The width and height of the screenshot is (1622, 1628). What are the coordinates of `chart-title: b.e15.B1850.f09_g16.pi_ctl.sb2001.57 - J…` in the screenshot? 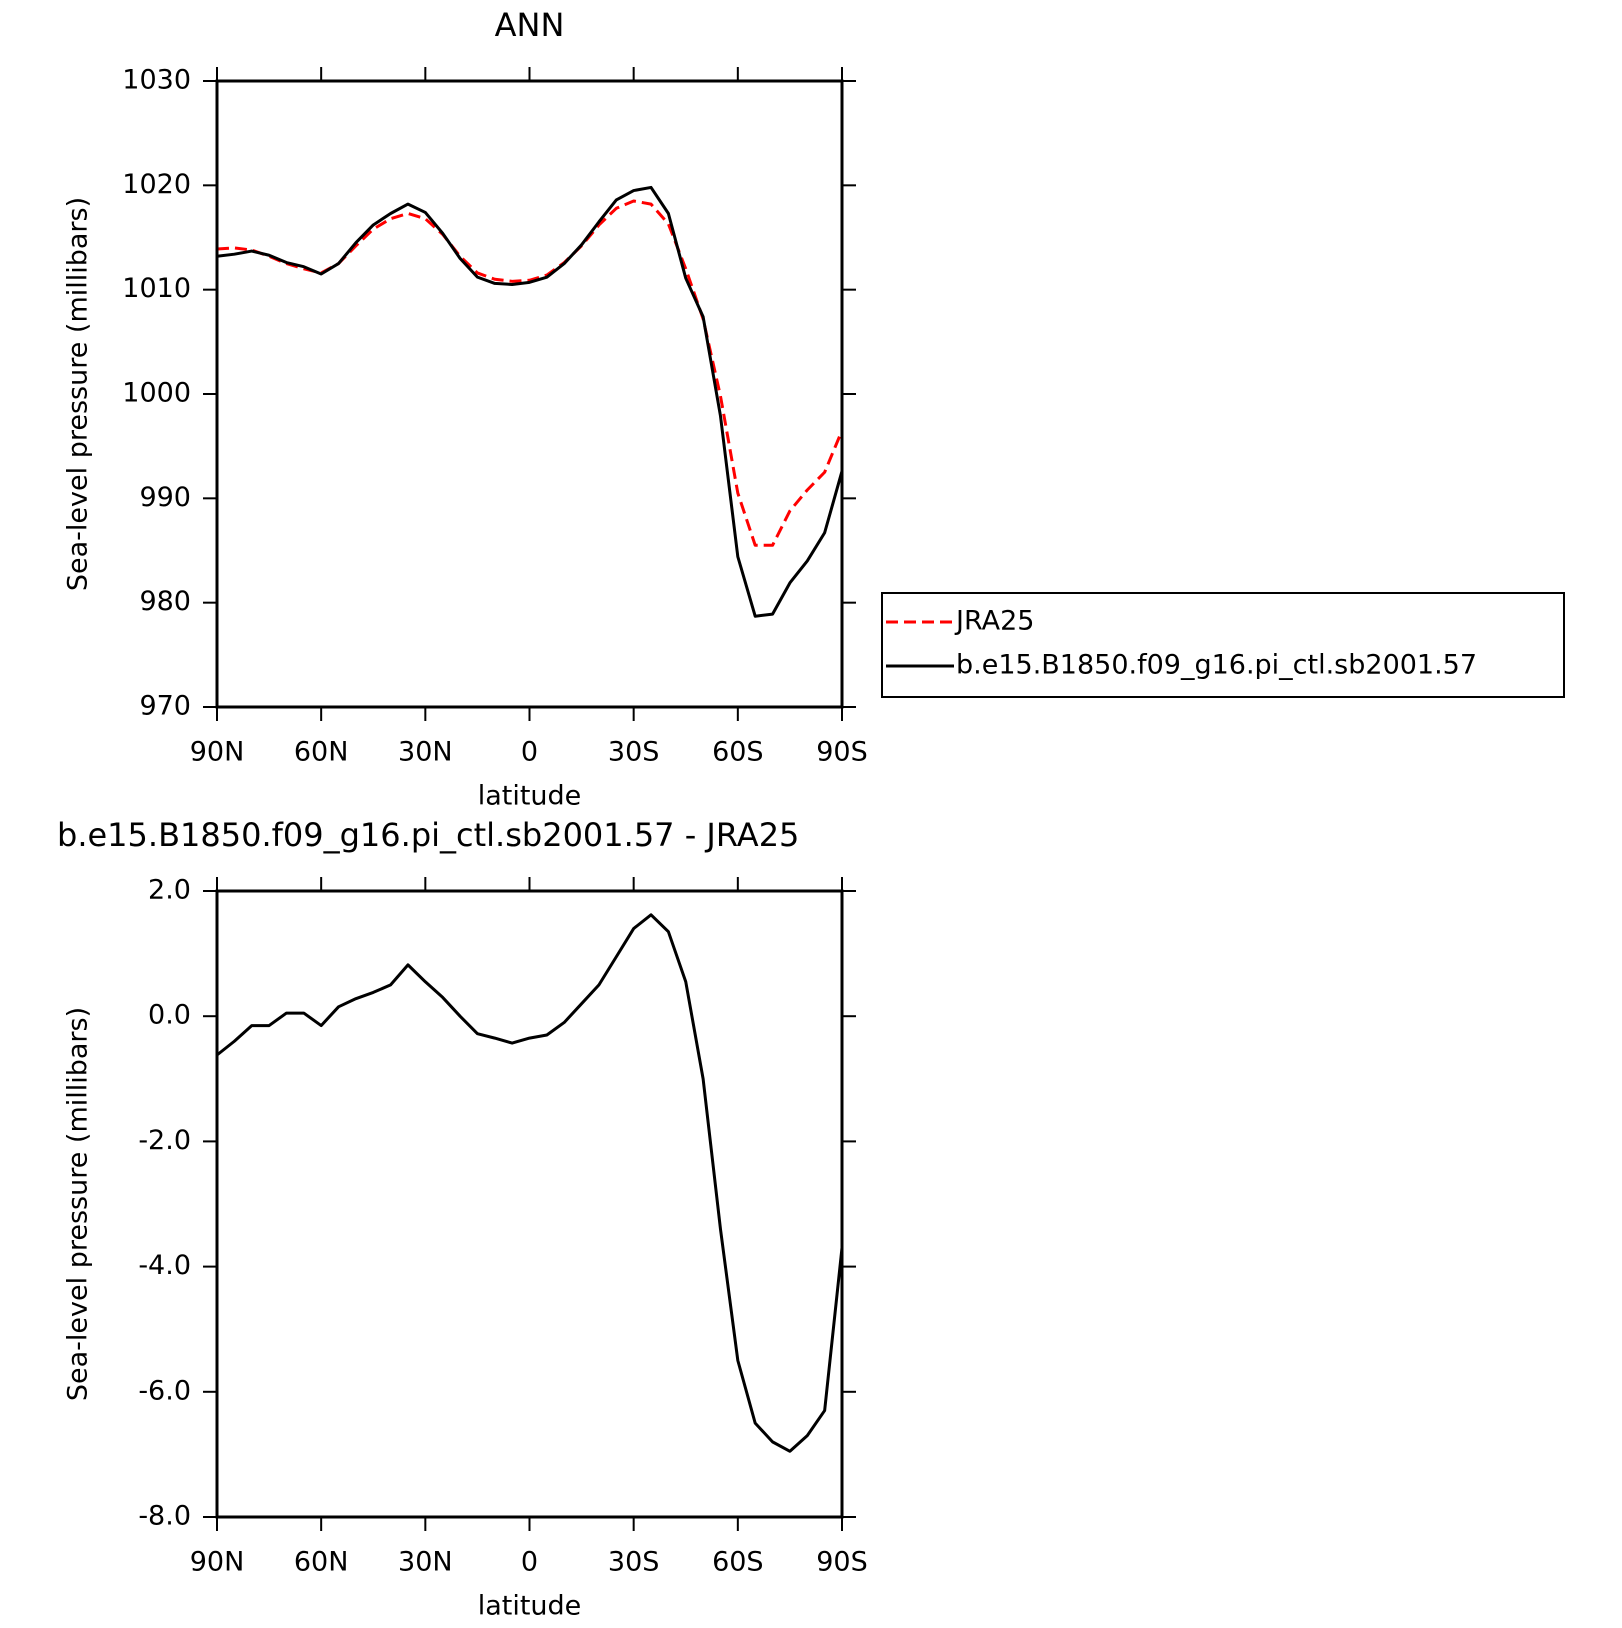 It's located at (428, 835).